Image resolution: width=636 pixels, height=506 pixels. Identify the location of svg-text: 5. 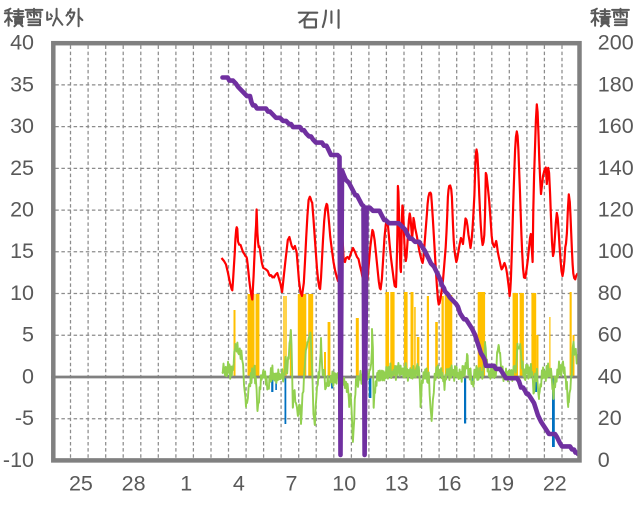
(28, 335).